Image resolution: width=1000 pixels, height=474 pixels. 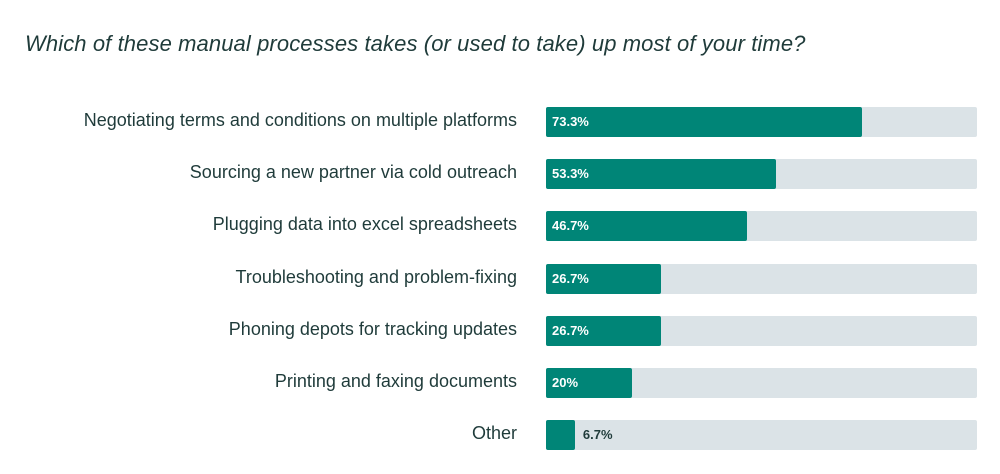 I want to click on category-label: Troubleshooting and problem-fixing, so click(x=376, y=277).